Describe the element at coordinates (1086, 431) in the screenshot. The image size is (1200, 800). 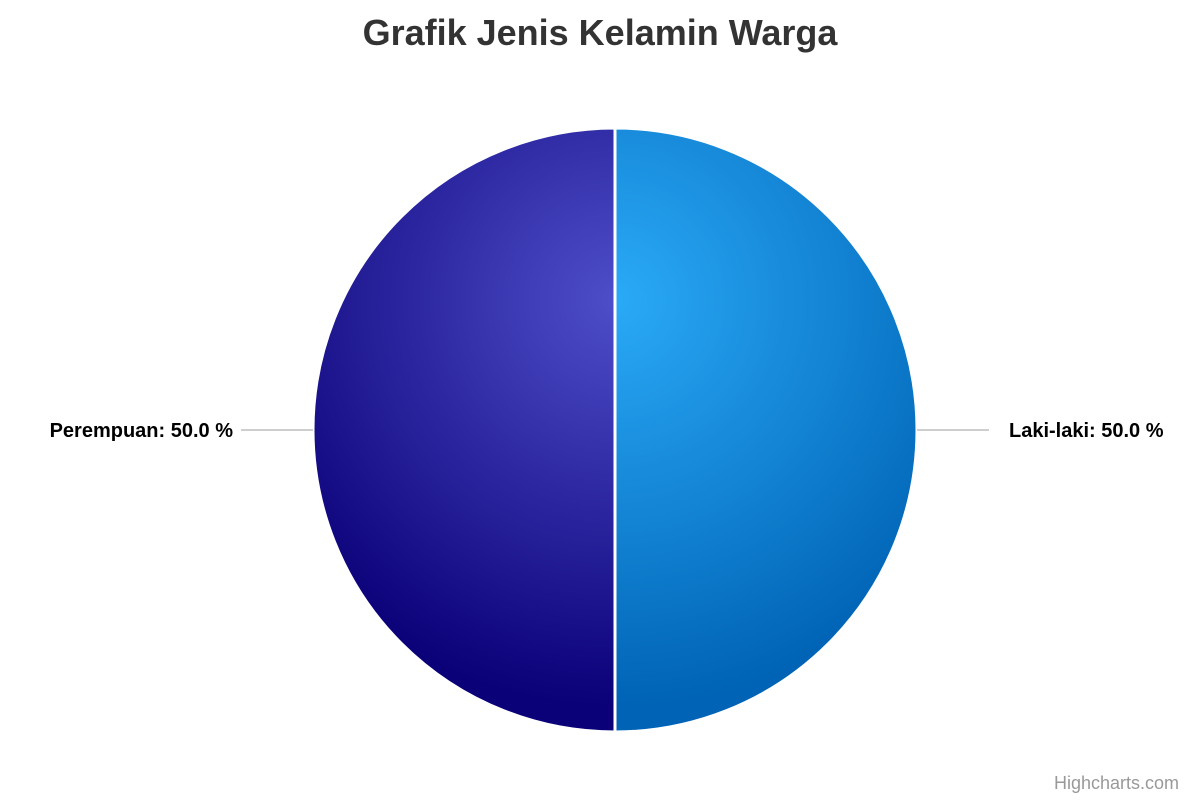
I see `data-label-laki-laki: Laki-laki: 50.0 %` at that location.